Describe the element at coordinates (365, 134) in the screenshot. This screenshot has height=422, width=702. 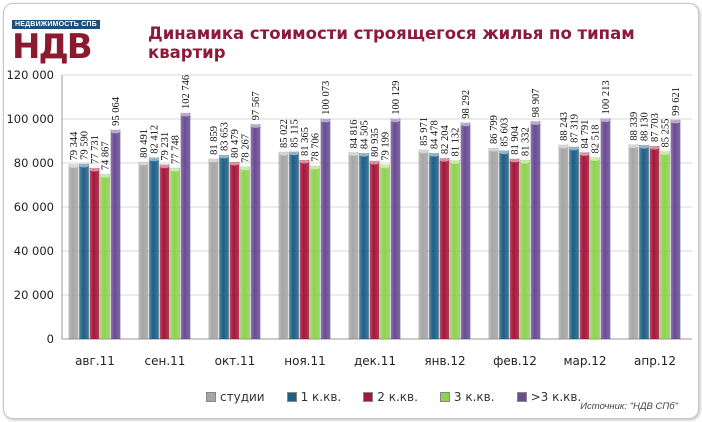
I see `data-label: 84 505` at that location.